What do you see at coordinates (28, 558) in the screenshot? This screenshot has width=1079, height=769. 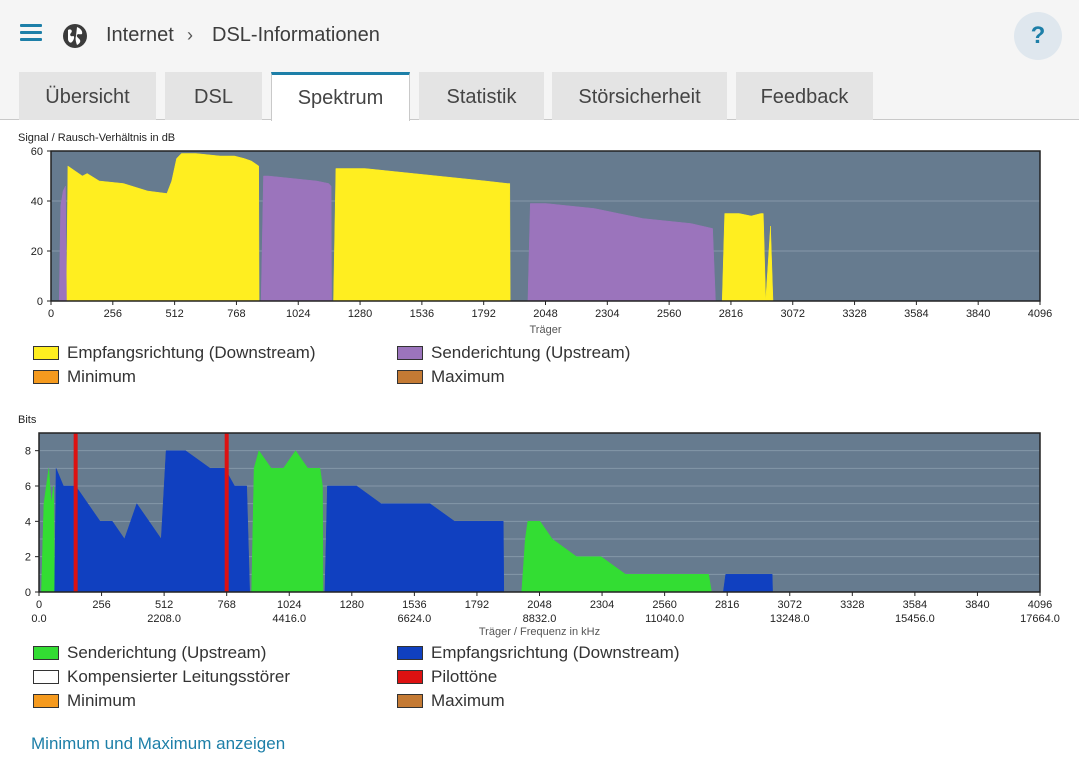 I see `y-tick-label: 2` at bounding box center [28, 558].